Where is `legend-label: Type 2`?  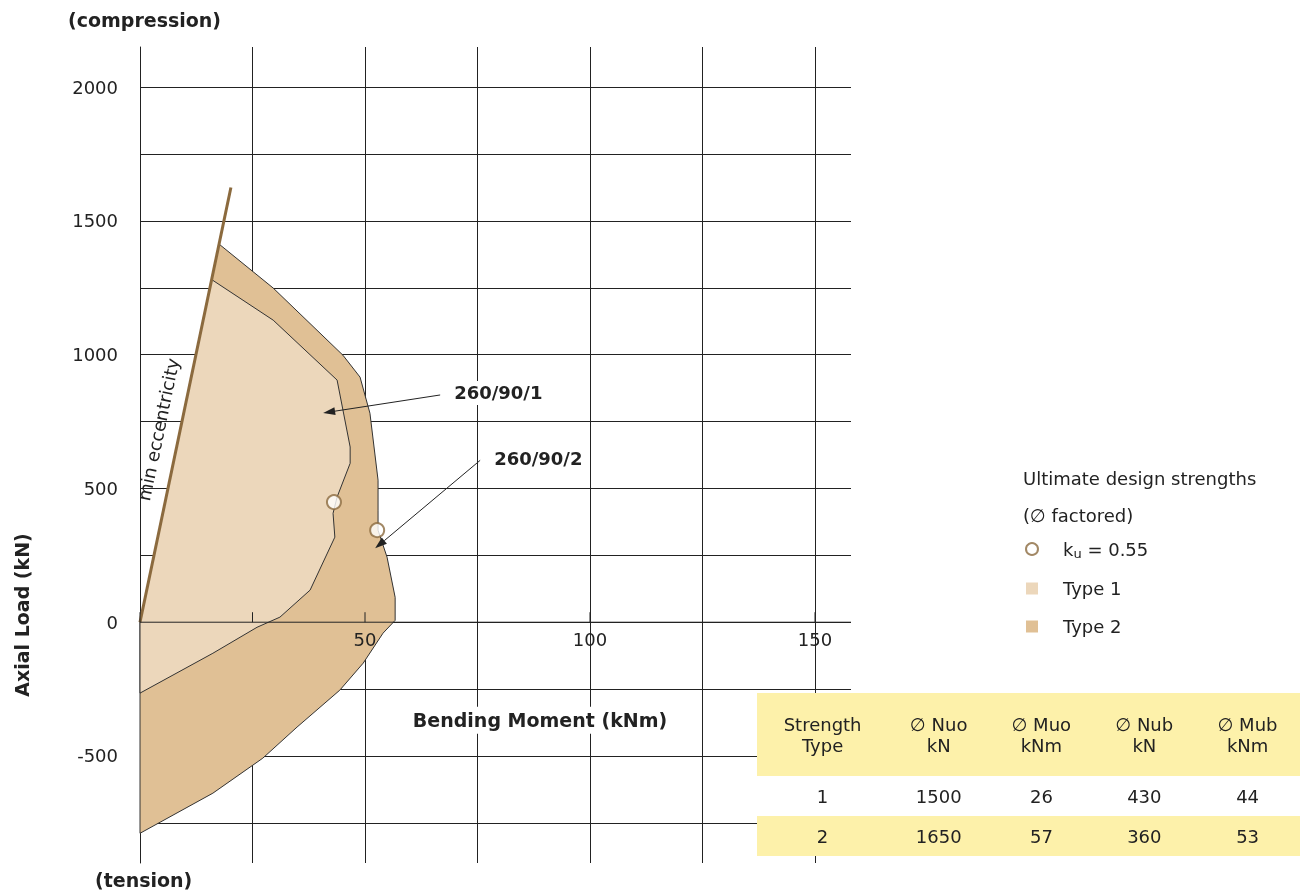
legend-label: Type 2 is located at coordinates (1092, 626).